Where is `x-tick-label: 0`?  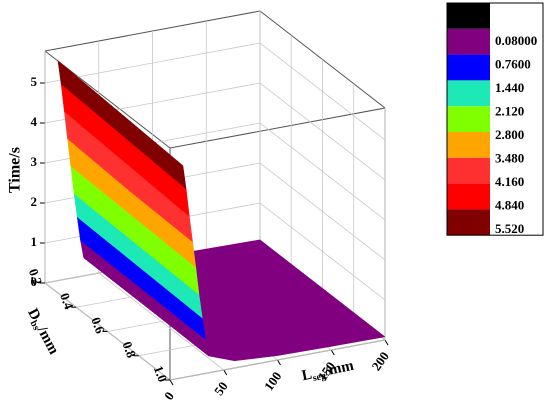 x-tick-label: 0 is located at coordinates (169, 396).